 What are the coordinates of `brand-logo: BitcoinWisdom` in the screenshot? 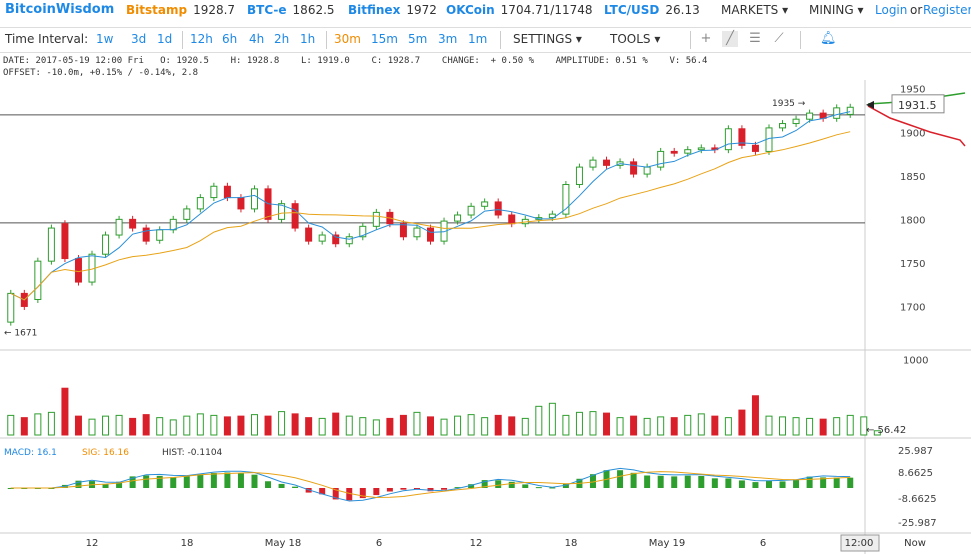 It's located at (60, 9).